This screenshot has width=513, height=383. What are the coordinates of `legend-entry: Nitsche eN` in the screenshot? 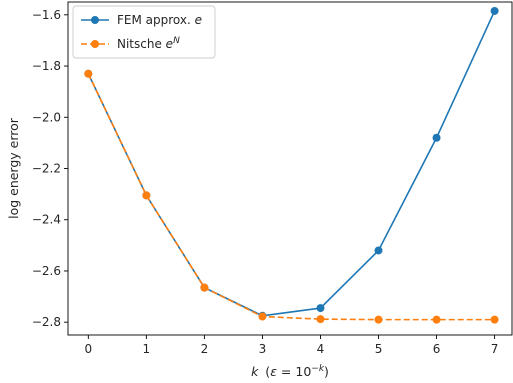 It's located at (130, 43).